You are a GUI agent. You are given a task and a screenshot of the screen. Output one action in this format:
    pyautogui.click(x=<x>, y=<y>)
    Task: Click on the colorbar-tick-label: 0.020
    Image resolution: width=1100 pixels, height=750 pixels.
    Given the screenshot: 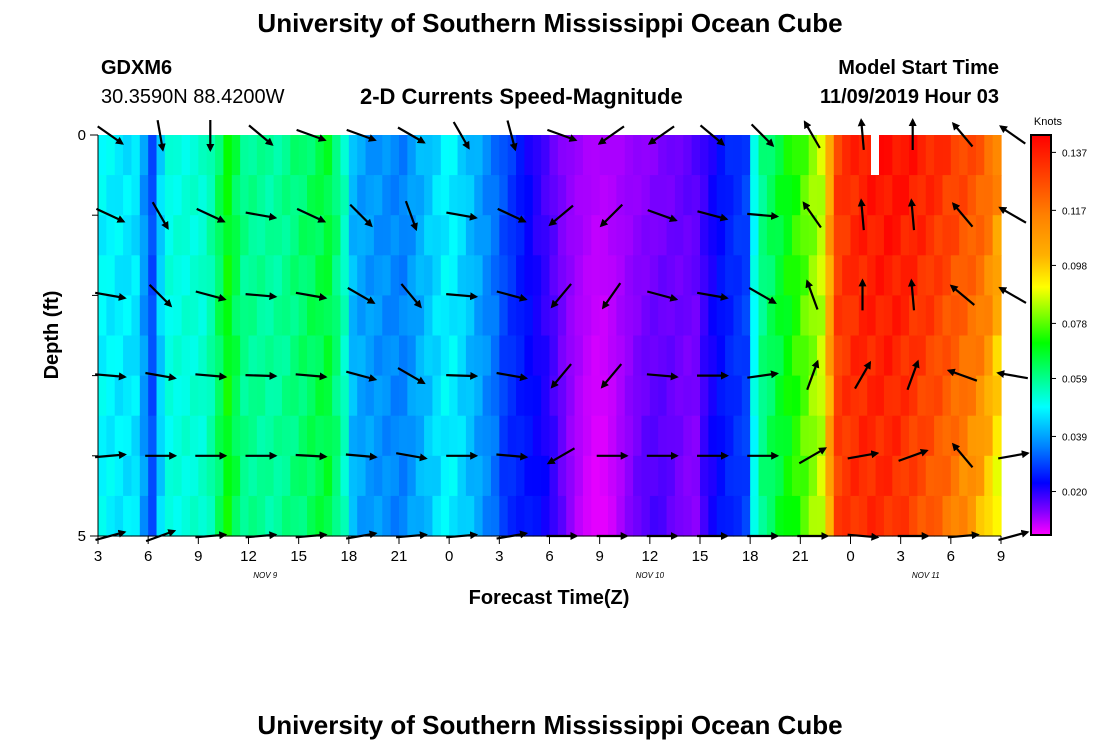 What is the action you would take?
    pyautogui.click(x=1074, y=493)
    